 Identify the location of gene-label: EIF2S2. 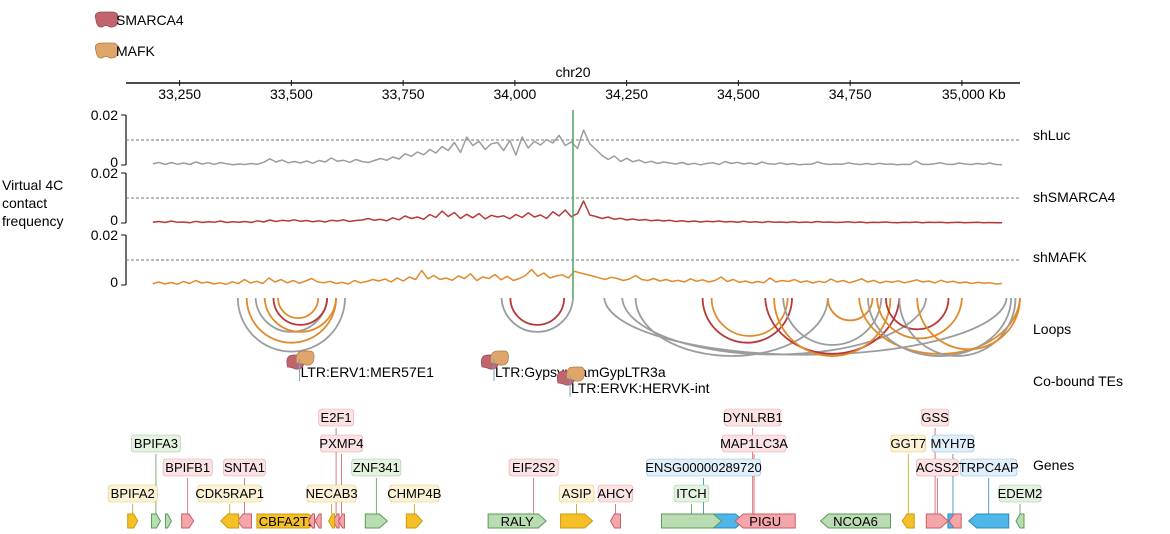
(533, 467).